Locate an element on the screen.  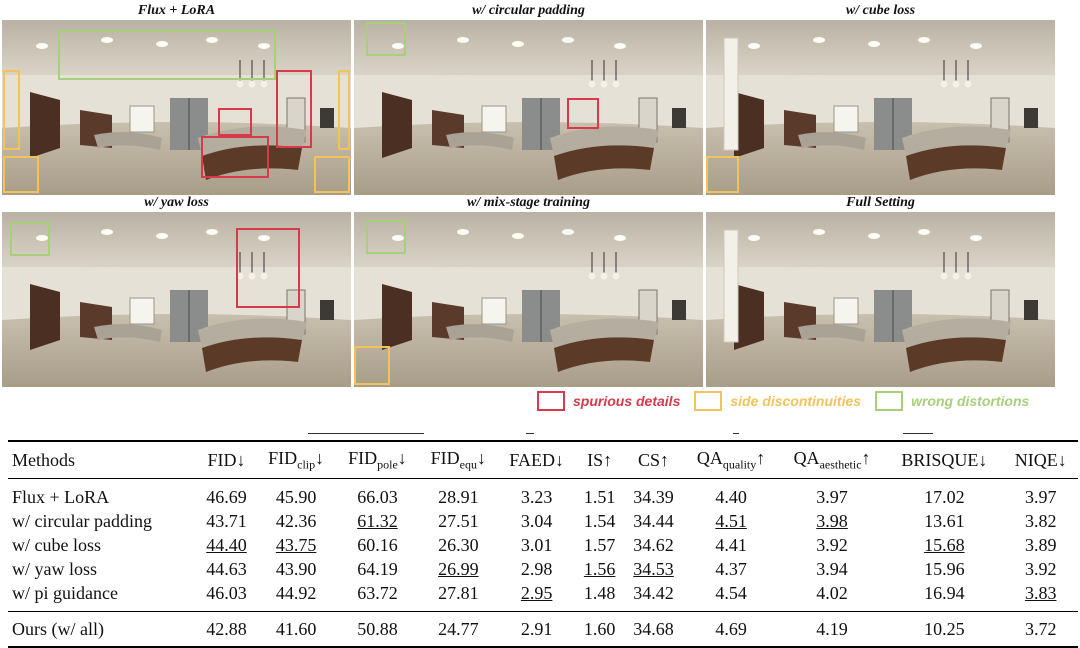
header-faed: FAED↓ is located at coordinates (536, 459).